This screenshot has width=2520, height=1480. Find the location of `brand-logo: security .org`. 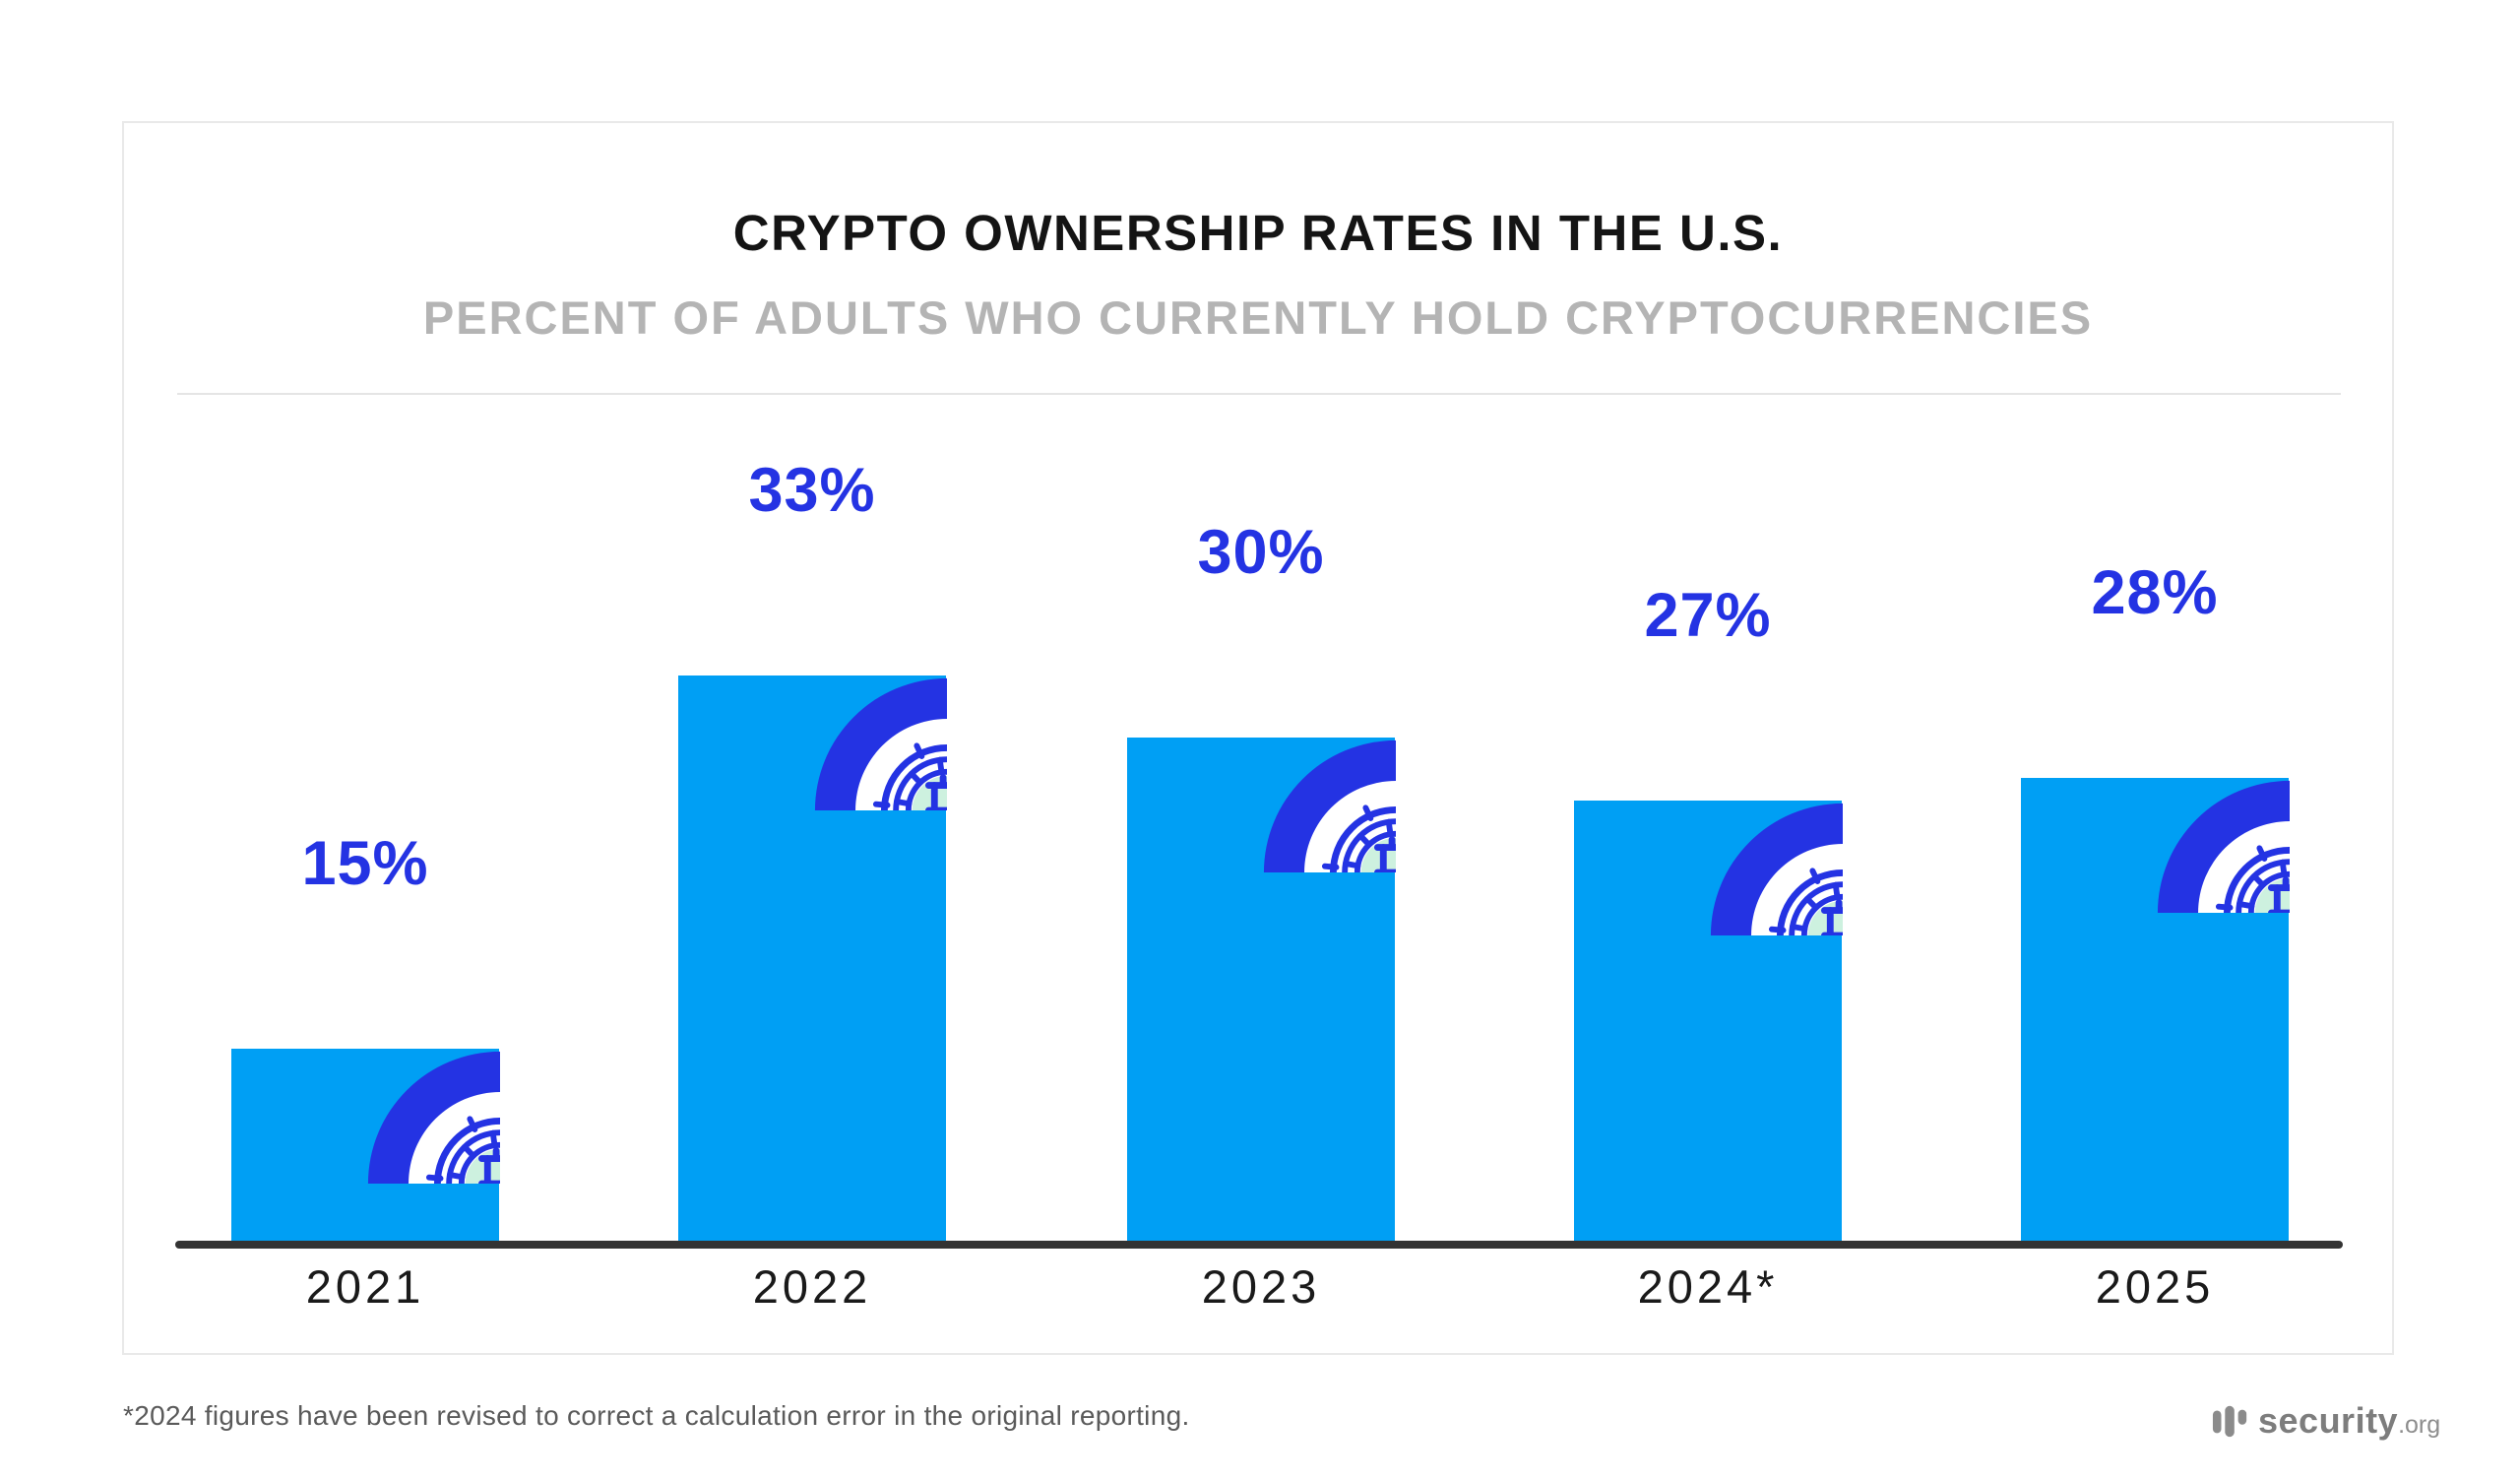

brand-logo: security .org is located at coordinates (2326, 1421).